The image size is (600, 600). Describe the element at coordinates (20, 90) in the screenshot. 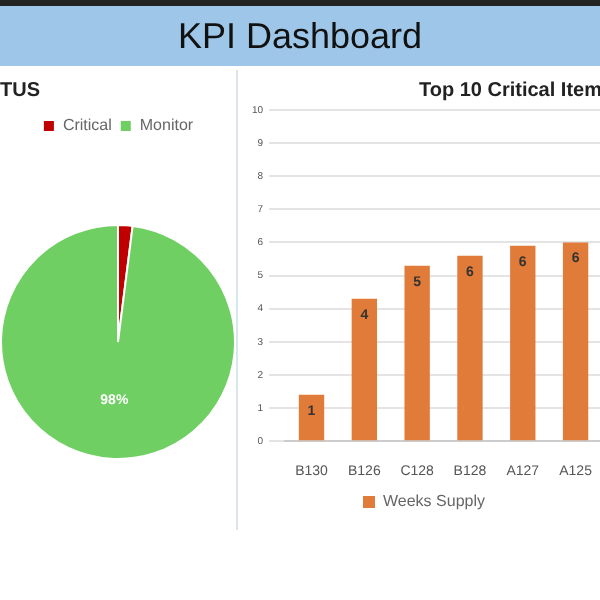

I see `chart-title: TUS` at that location.